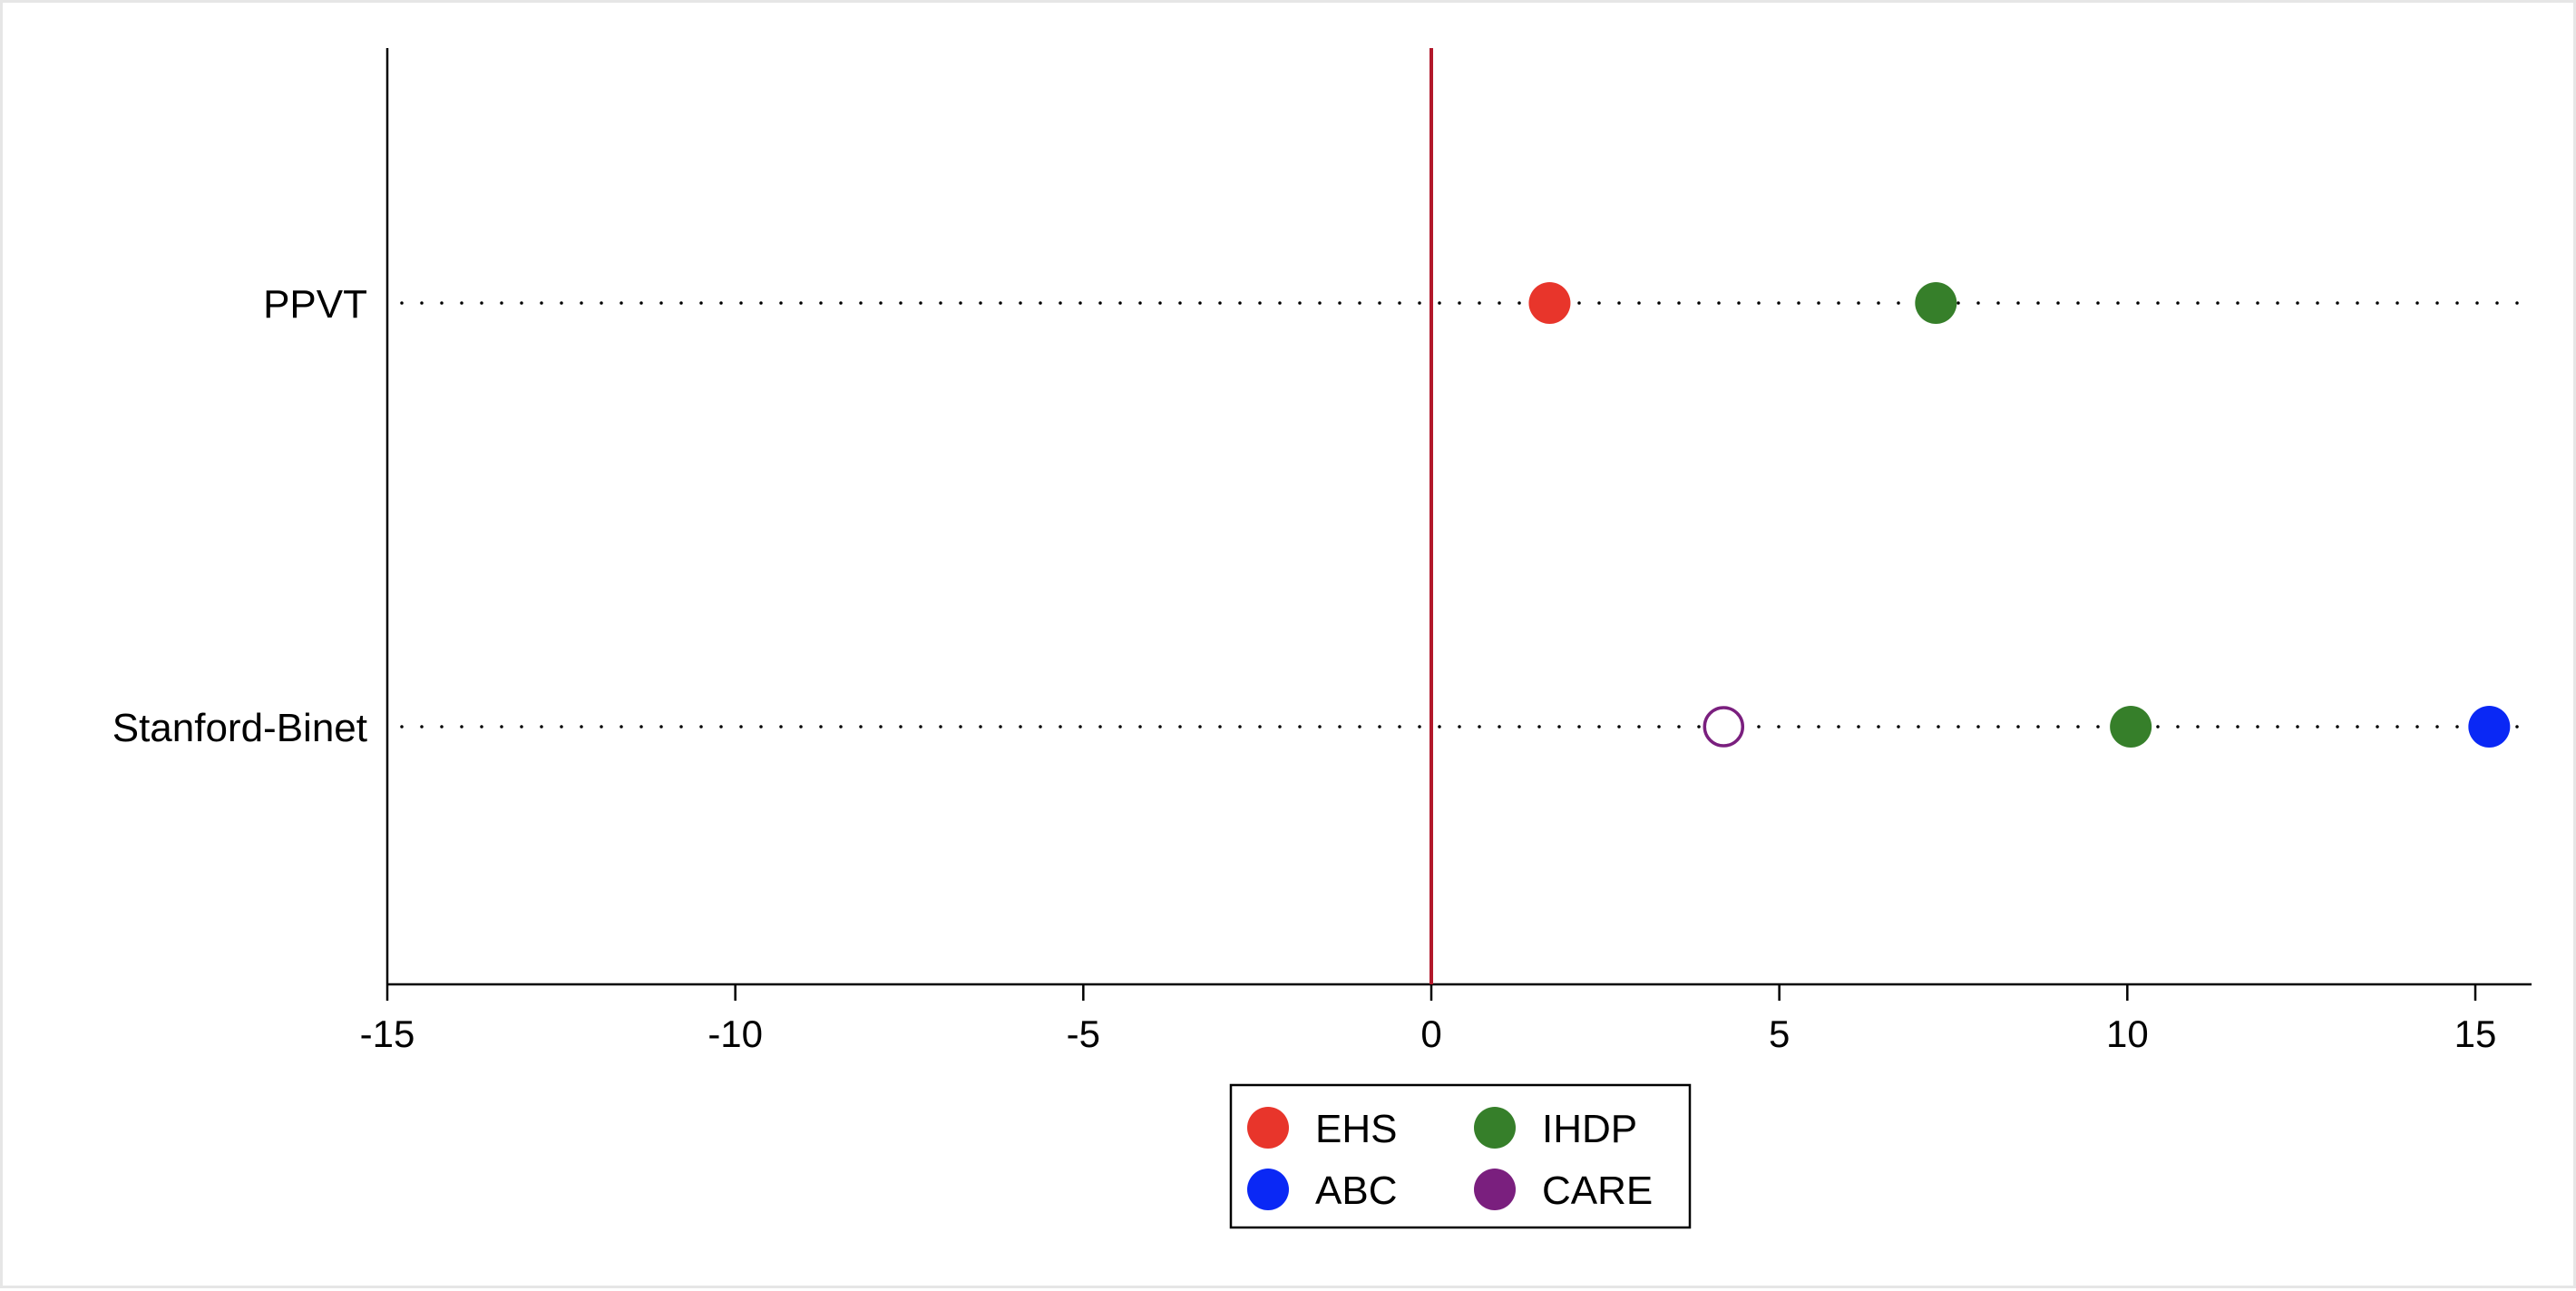  I want to click on x-tick-label: -10, so click(735, 1034).